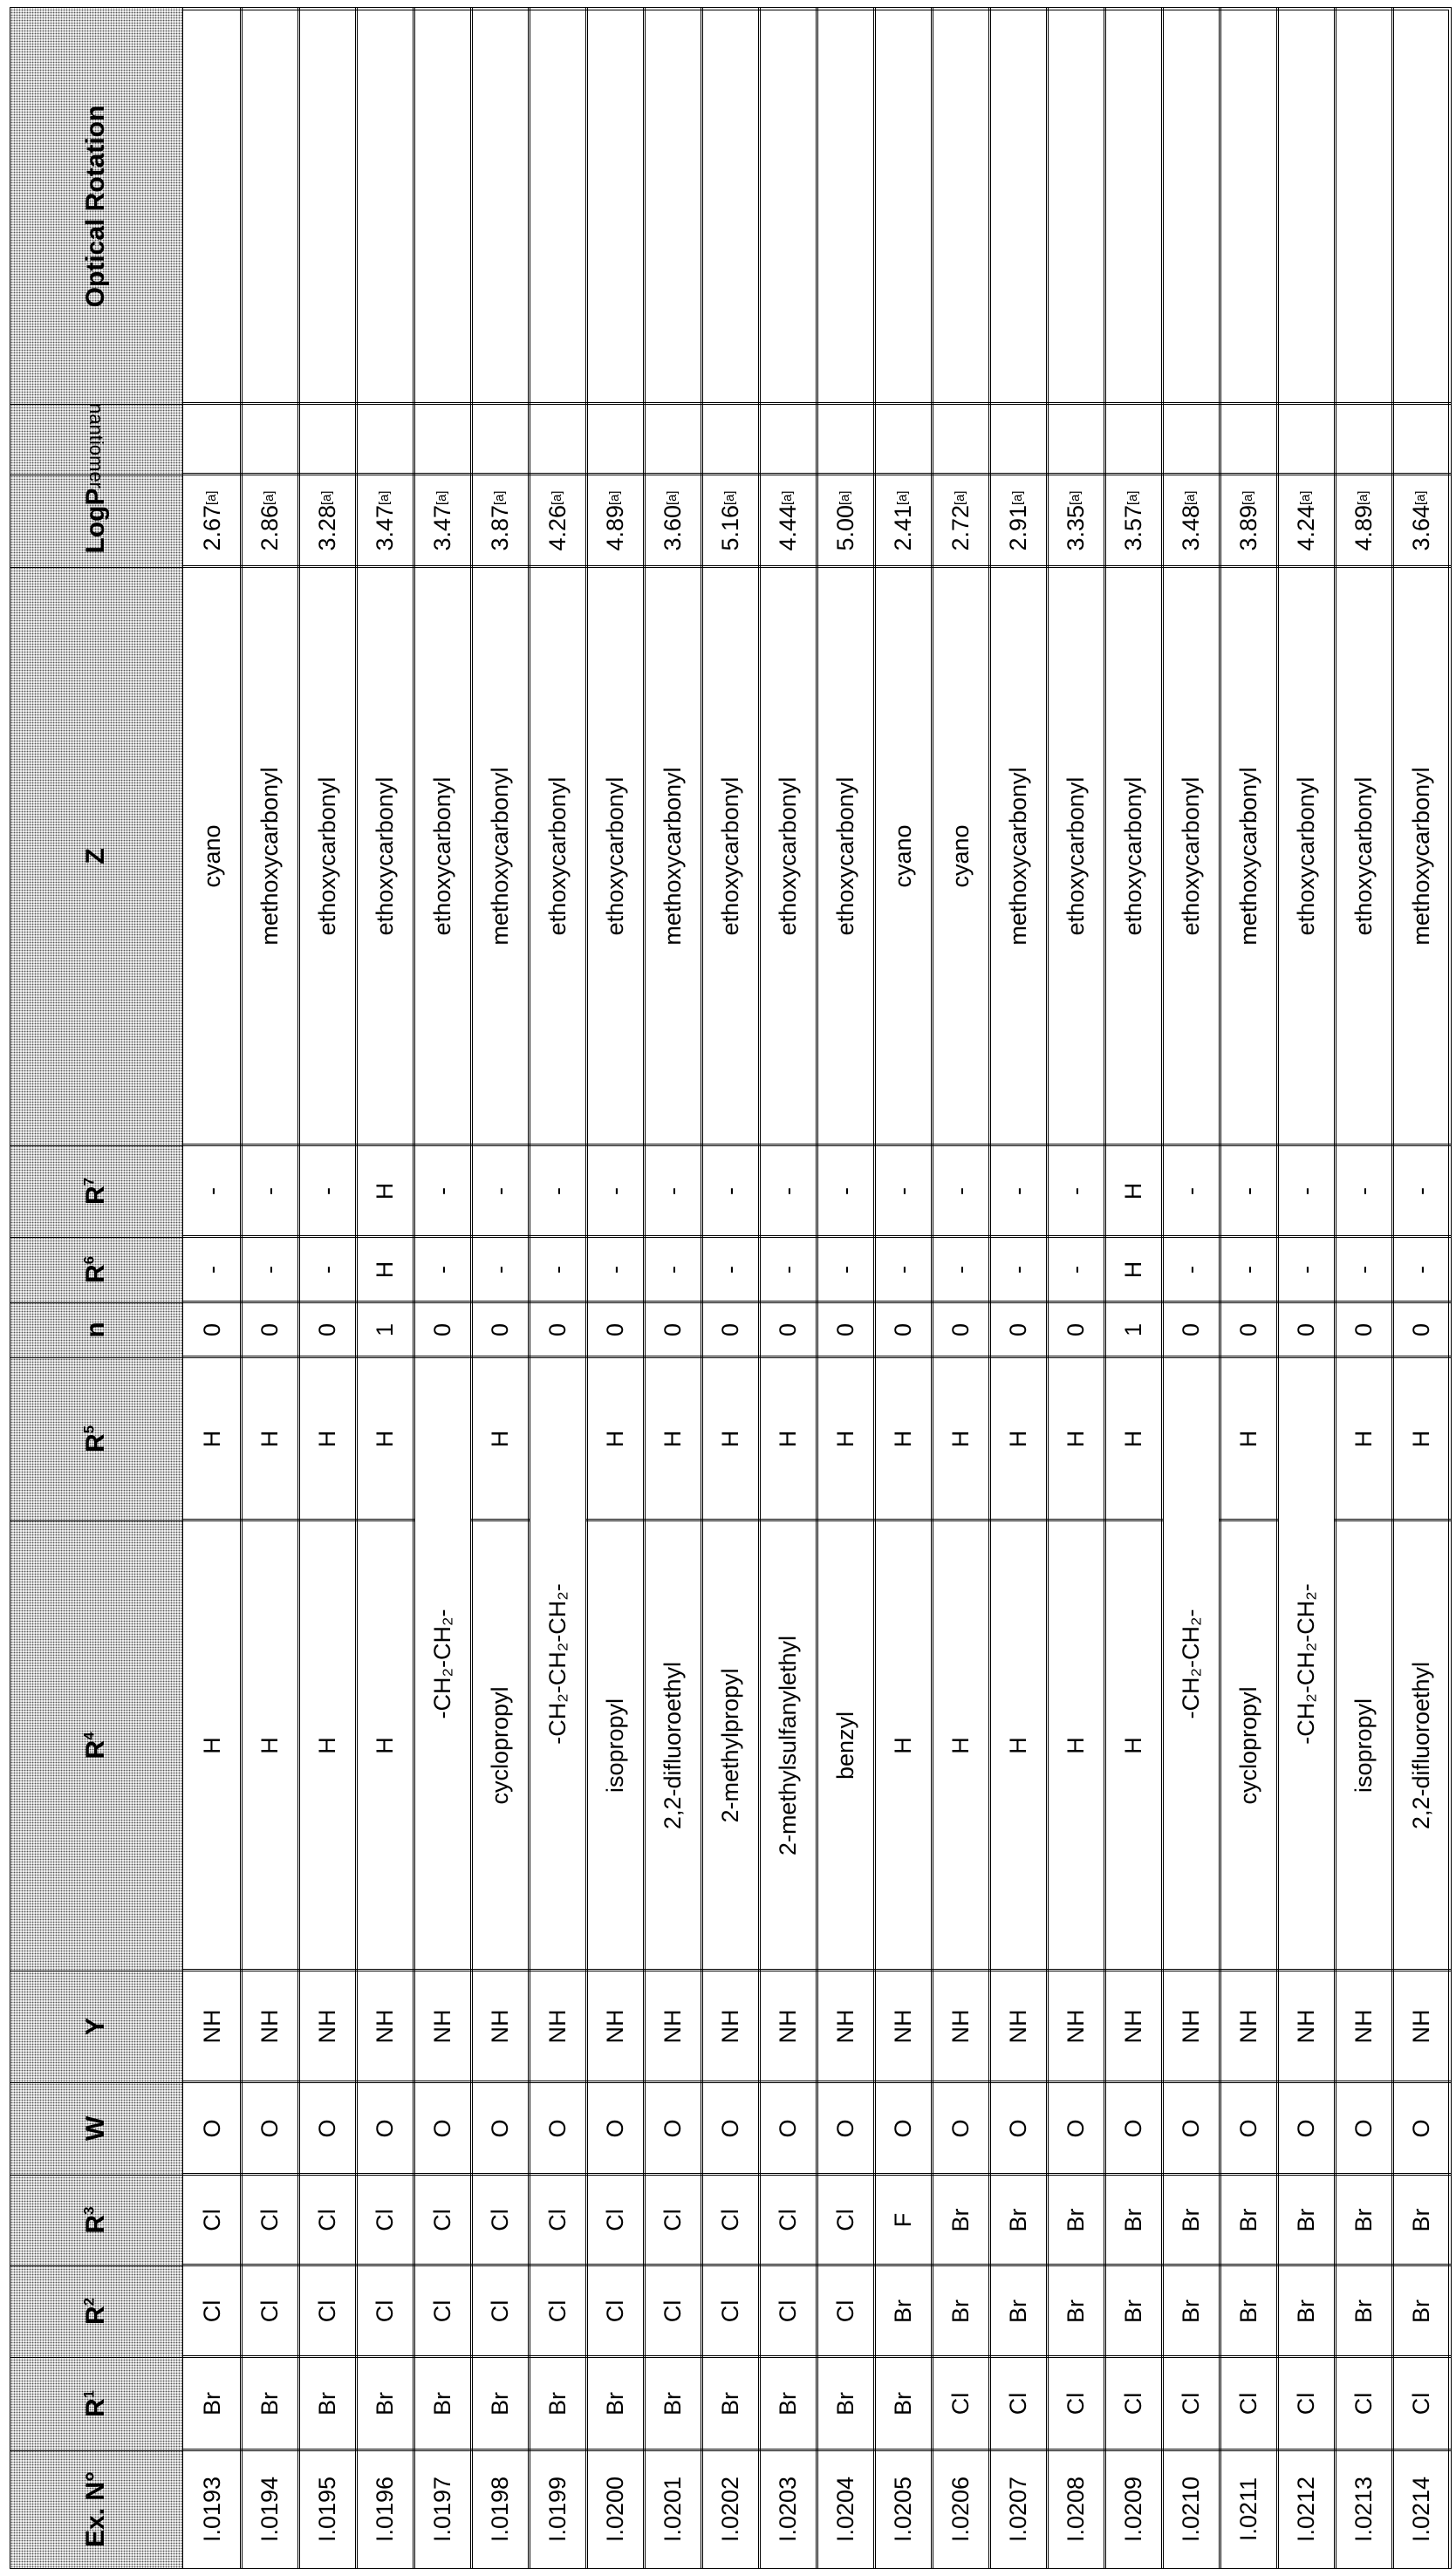 The width and height of the screenshot is (1456, 2576). What do you see at coordinates (673, 521) in the screenshot?
I see `cell-logp: 3.60[a]` at bounding box center [673, 521].